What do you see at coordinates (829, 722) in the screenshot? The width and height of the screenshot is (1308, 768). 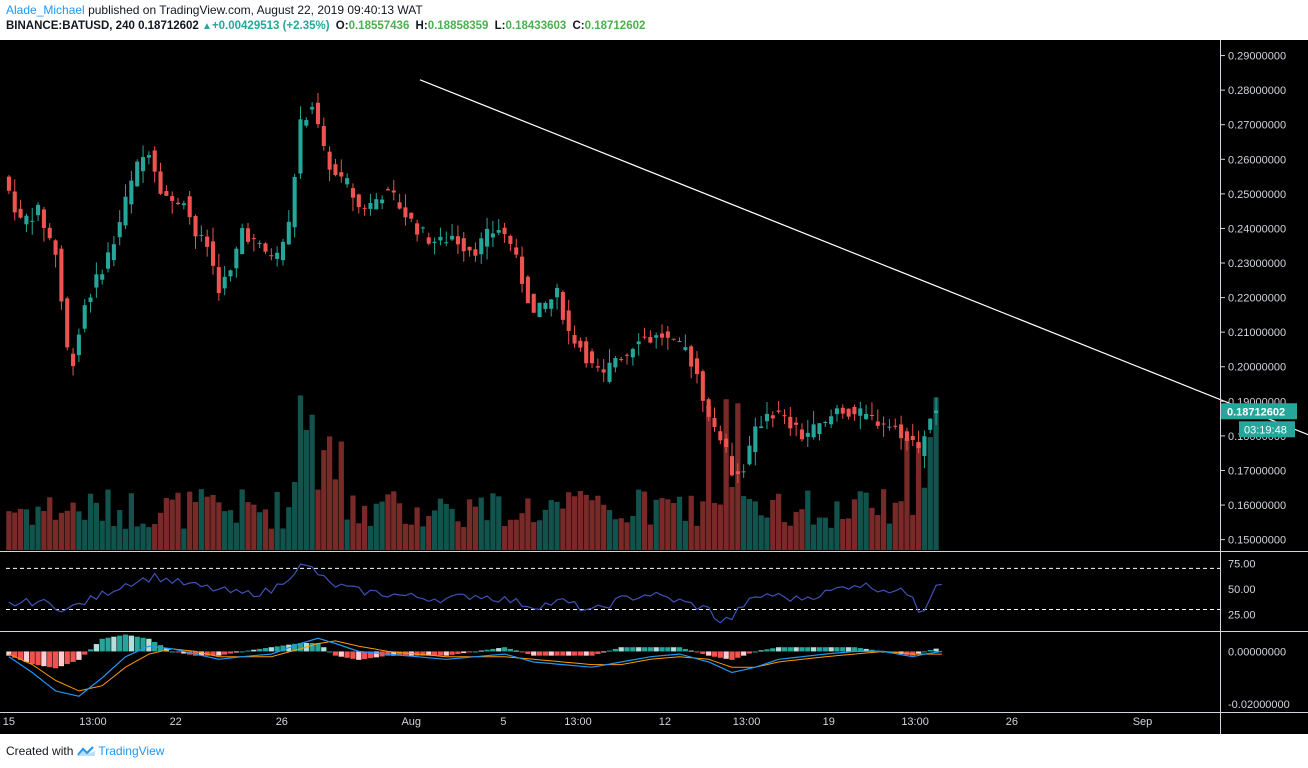 I see `time-tick-label: 19` at bounding box center [829, 722].